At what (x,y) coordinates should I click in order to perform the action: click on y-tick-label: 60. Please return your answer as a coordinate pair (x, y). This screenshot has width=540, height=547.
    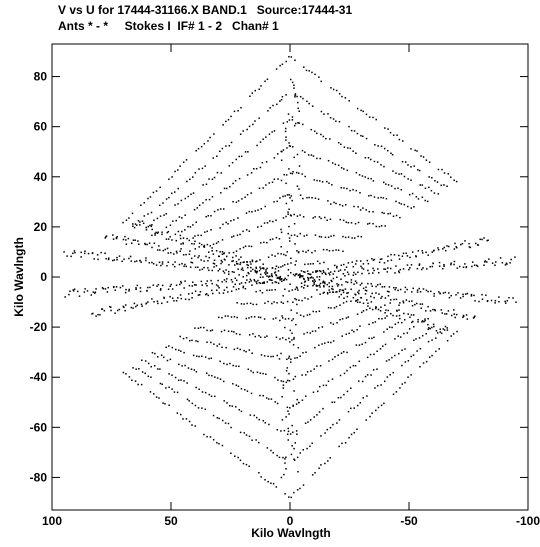
    Looking at the image, I should click on (41, 127).